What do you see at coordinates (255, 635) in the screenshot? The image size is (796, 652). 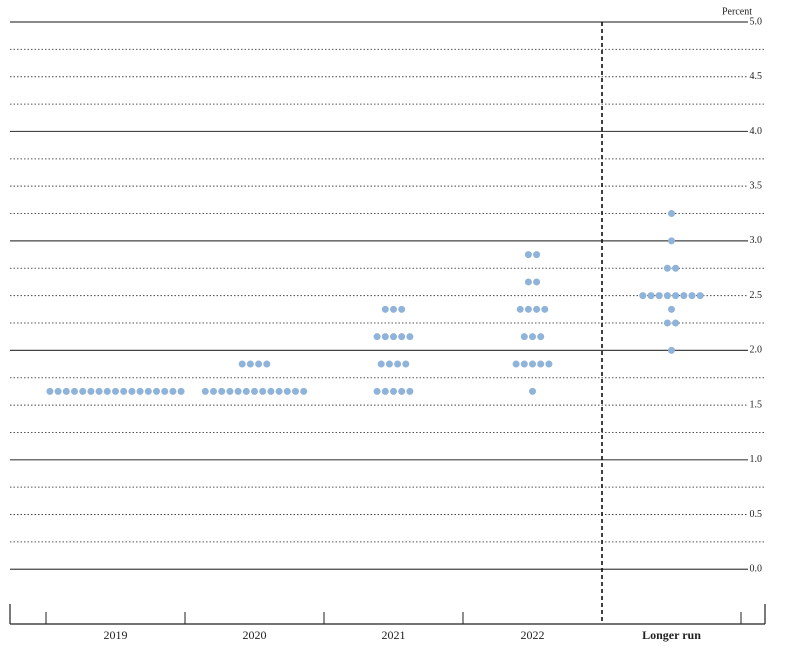 I see `x-tick-label: 2020` at bounding box center [255, 635].